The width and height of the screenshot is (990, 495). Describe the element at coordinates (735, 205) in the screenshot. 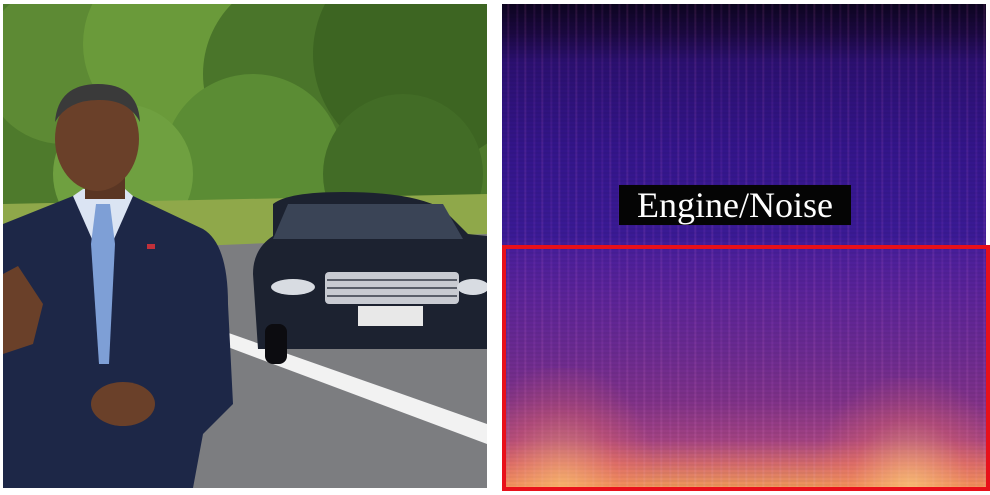

I see `engine-noise-label: Engine/Noise` at that location.